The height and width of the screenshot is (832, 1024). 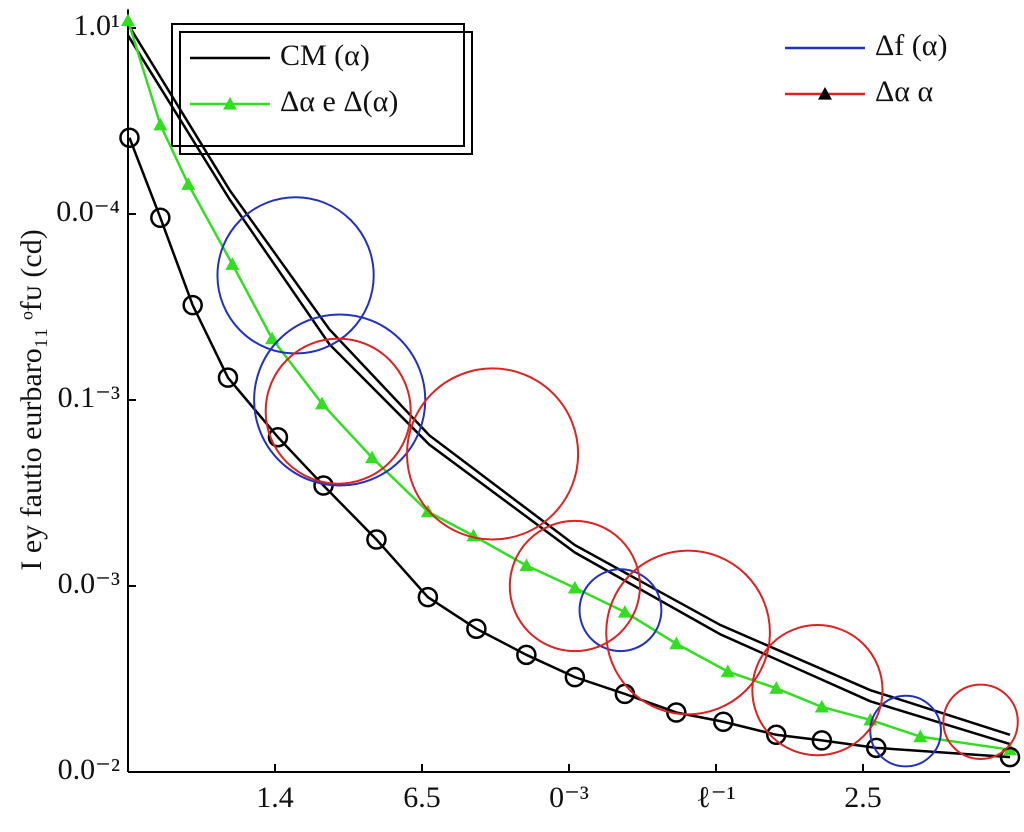 I want to click on x-tick-label: 1.4, so click(x=275, y=797).